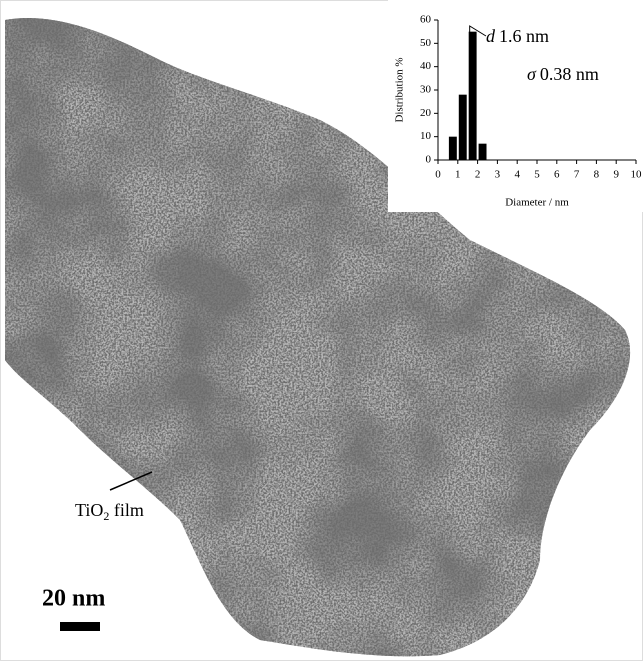 The image size is (643, 661). I want to click on x-tick-label: 10, so click(637, 175).